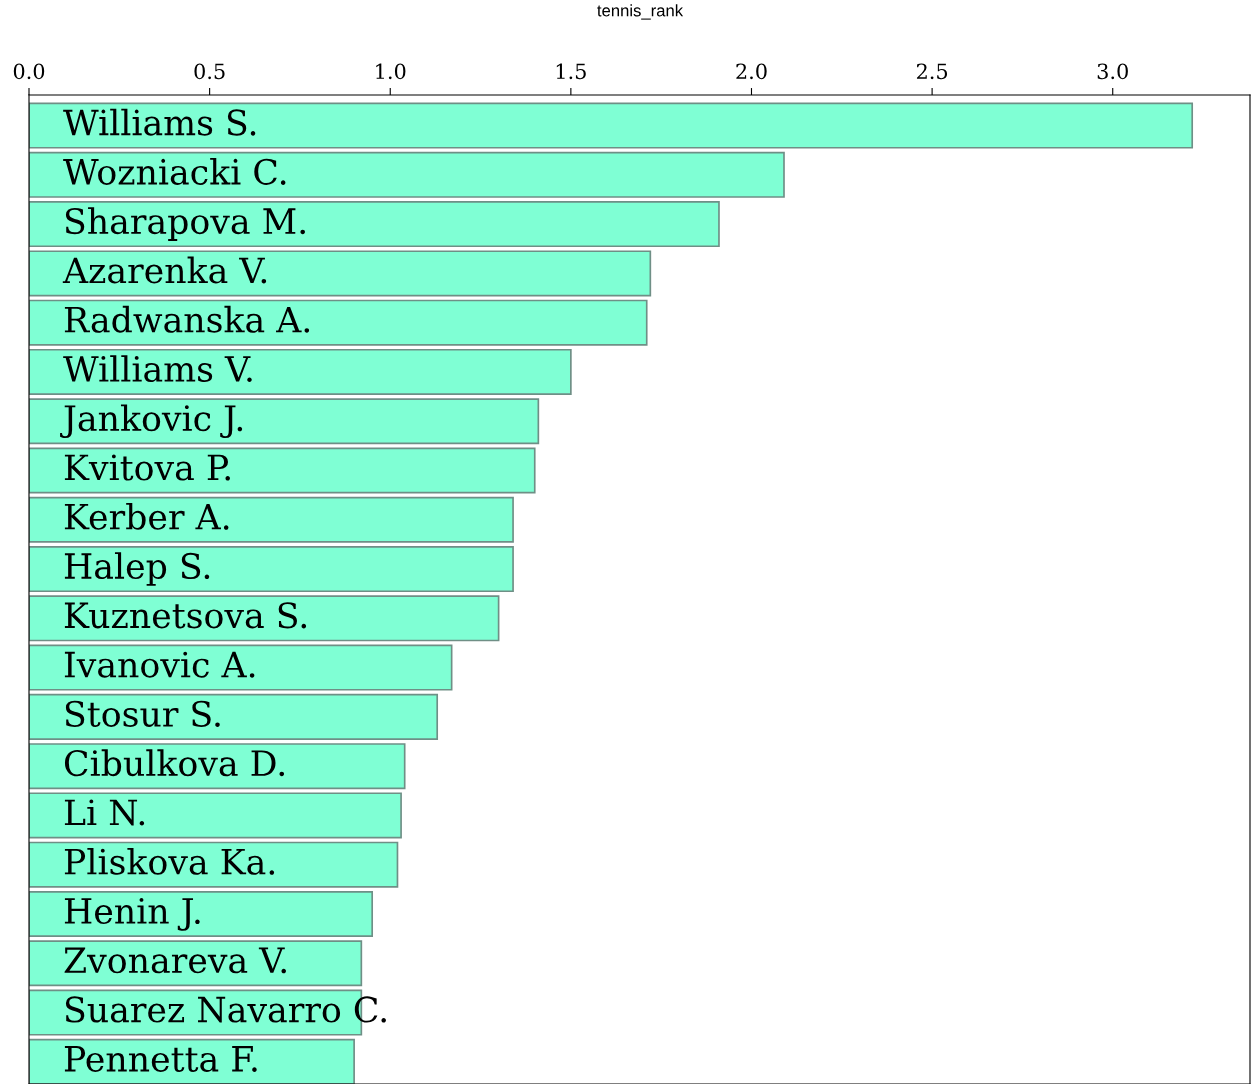 Image resolution: width=1257 pixels, height=1084 pixels. What do you see at coordinates (104, 812) in the screenshot?
I see `y-tick-label: Li N.` at bounding box center [104, 812].